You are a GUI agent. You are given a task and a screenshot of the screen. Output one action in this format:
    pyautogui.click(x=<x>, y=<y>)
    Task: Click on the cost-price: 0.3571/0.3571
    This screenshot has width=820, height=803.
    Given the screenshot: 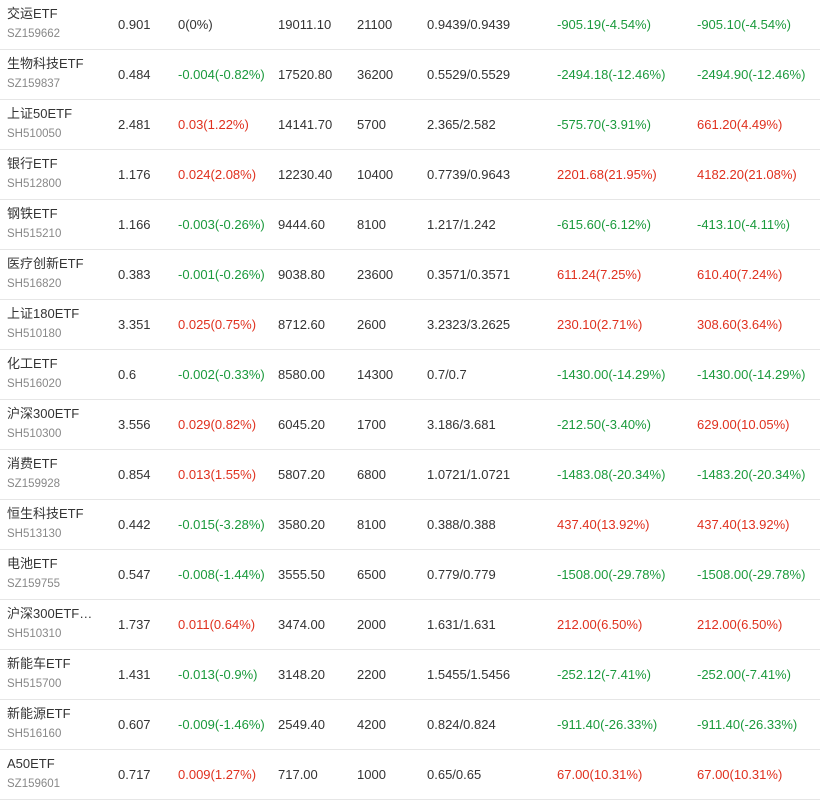 What is the action you would take?
    pyautogui.click(x=469, y=274)
    